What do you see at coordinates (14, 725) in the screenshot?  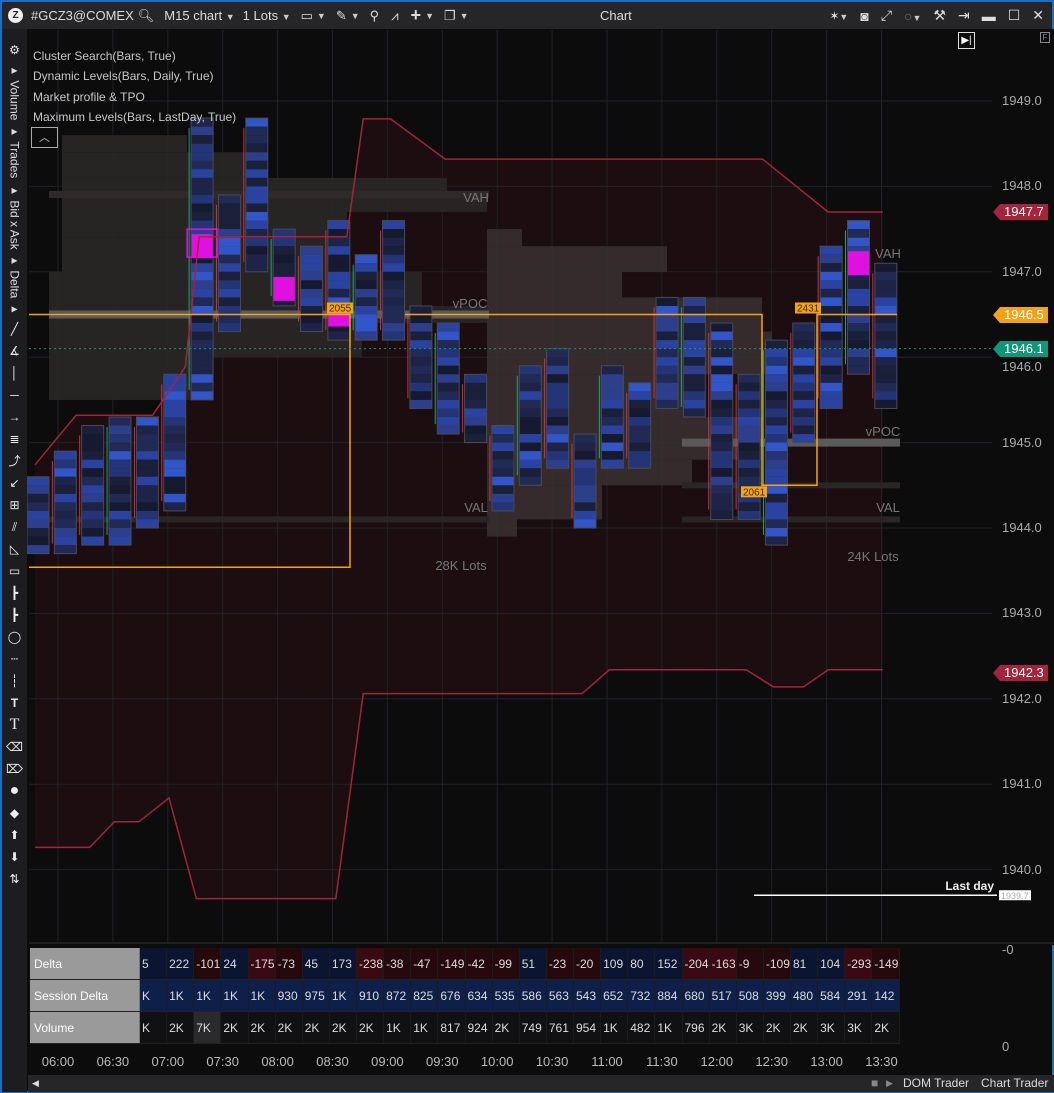 I see `text-icon: T` at bounding box center [14, 725].